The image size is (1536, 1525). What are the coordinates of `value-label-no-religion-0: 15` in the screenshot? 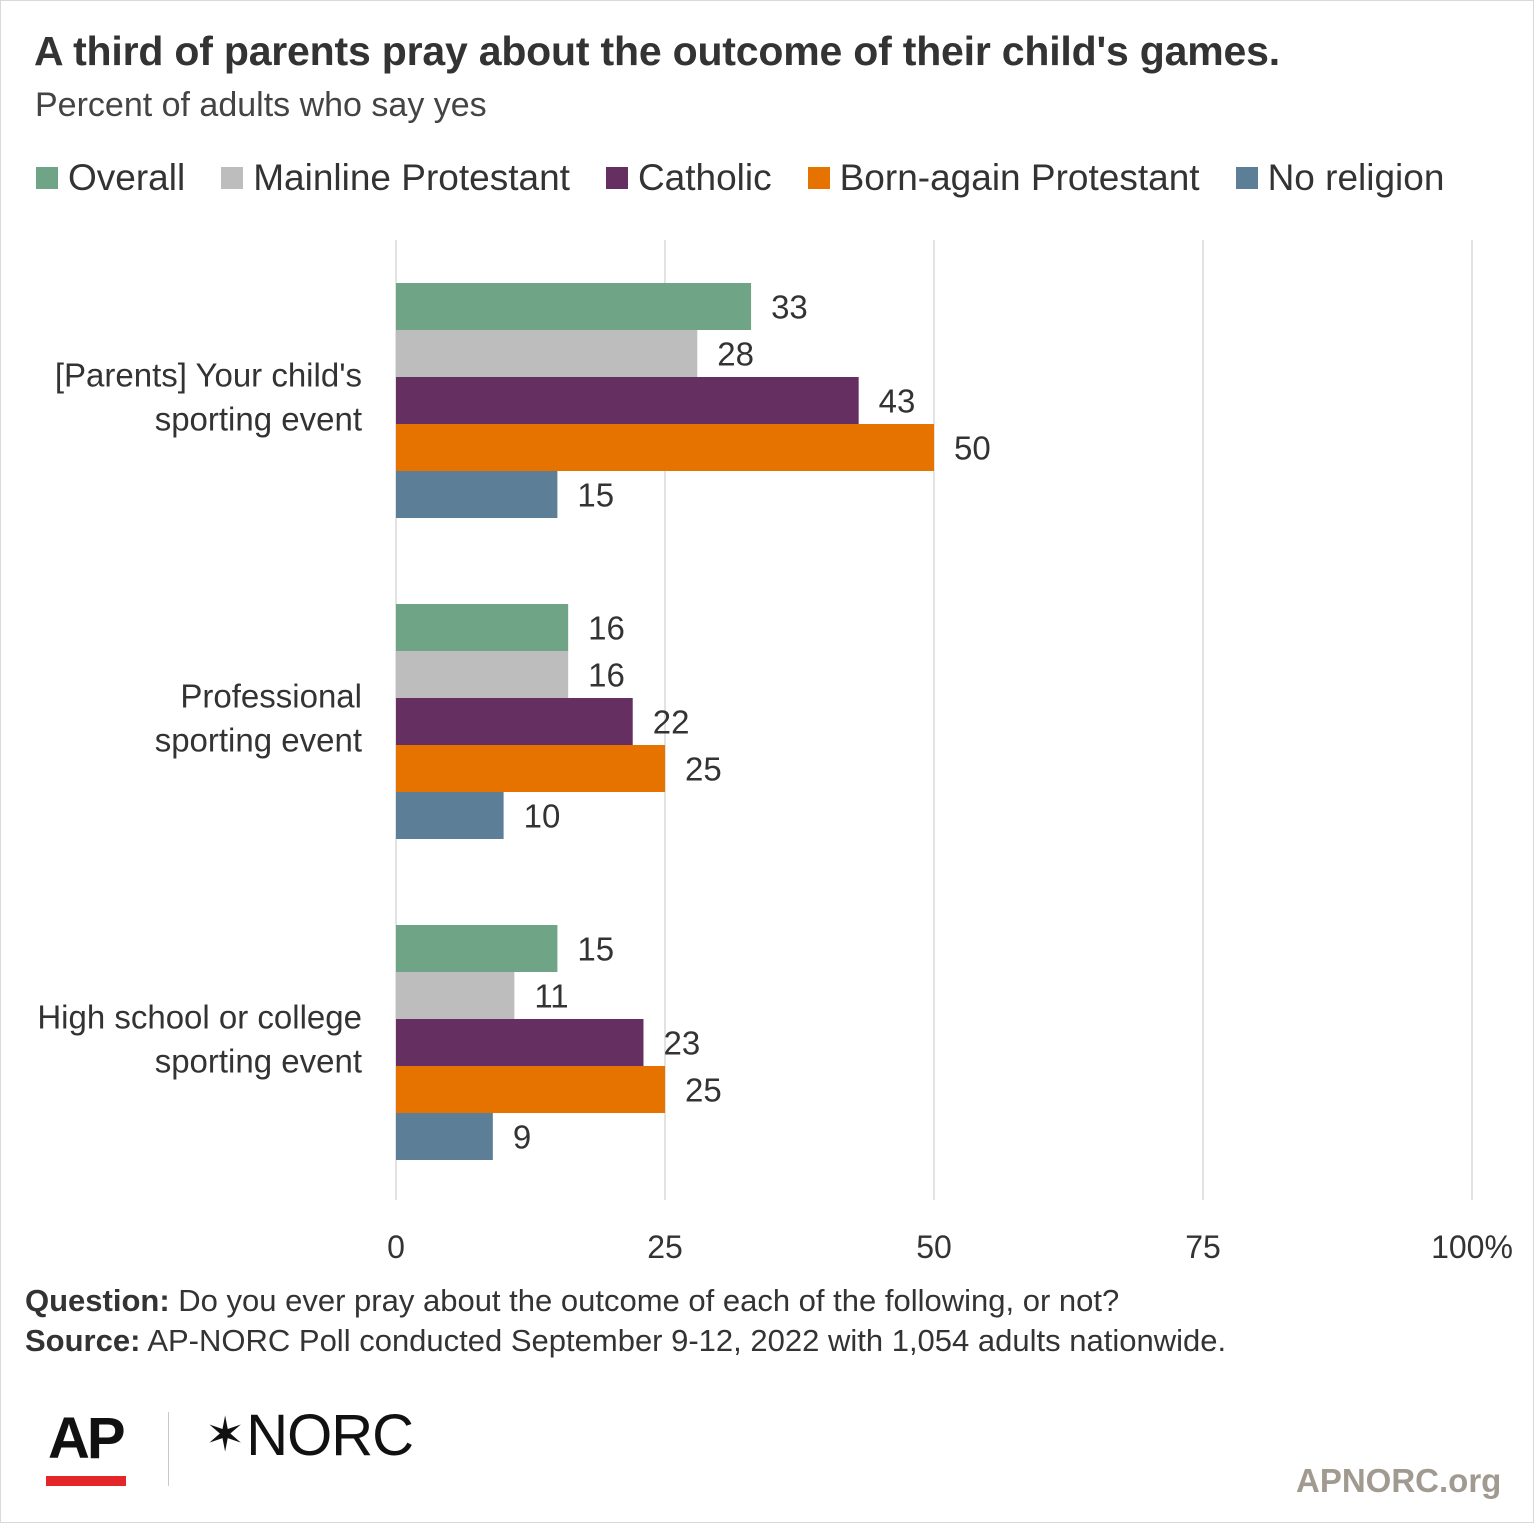 It's located at (595, 495).